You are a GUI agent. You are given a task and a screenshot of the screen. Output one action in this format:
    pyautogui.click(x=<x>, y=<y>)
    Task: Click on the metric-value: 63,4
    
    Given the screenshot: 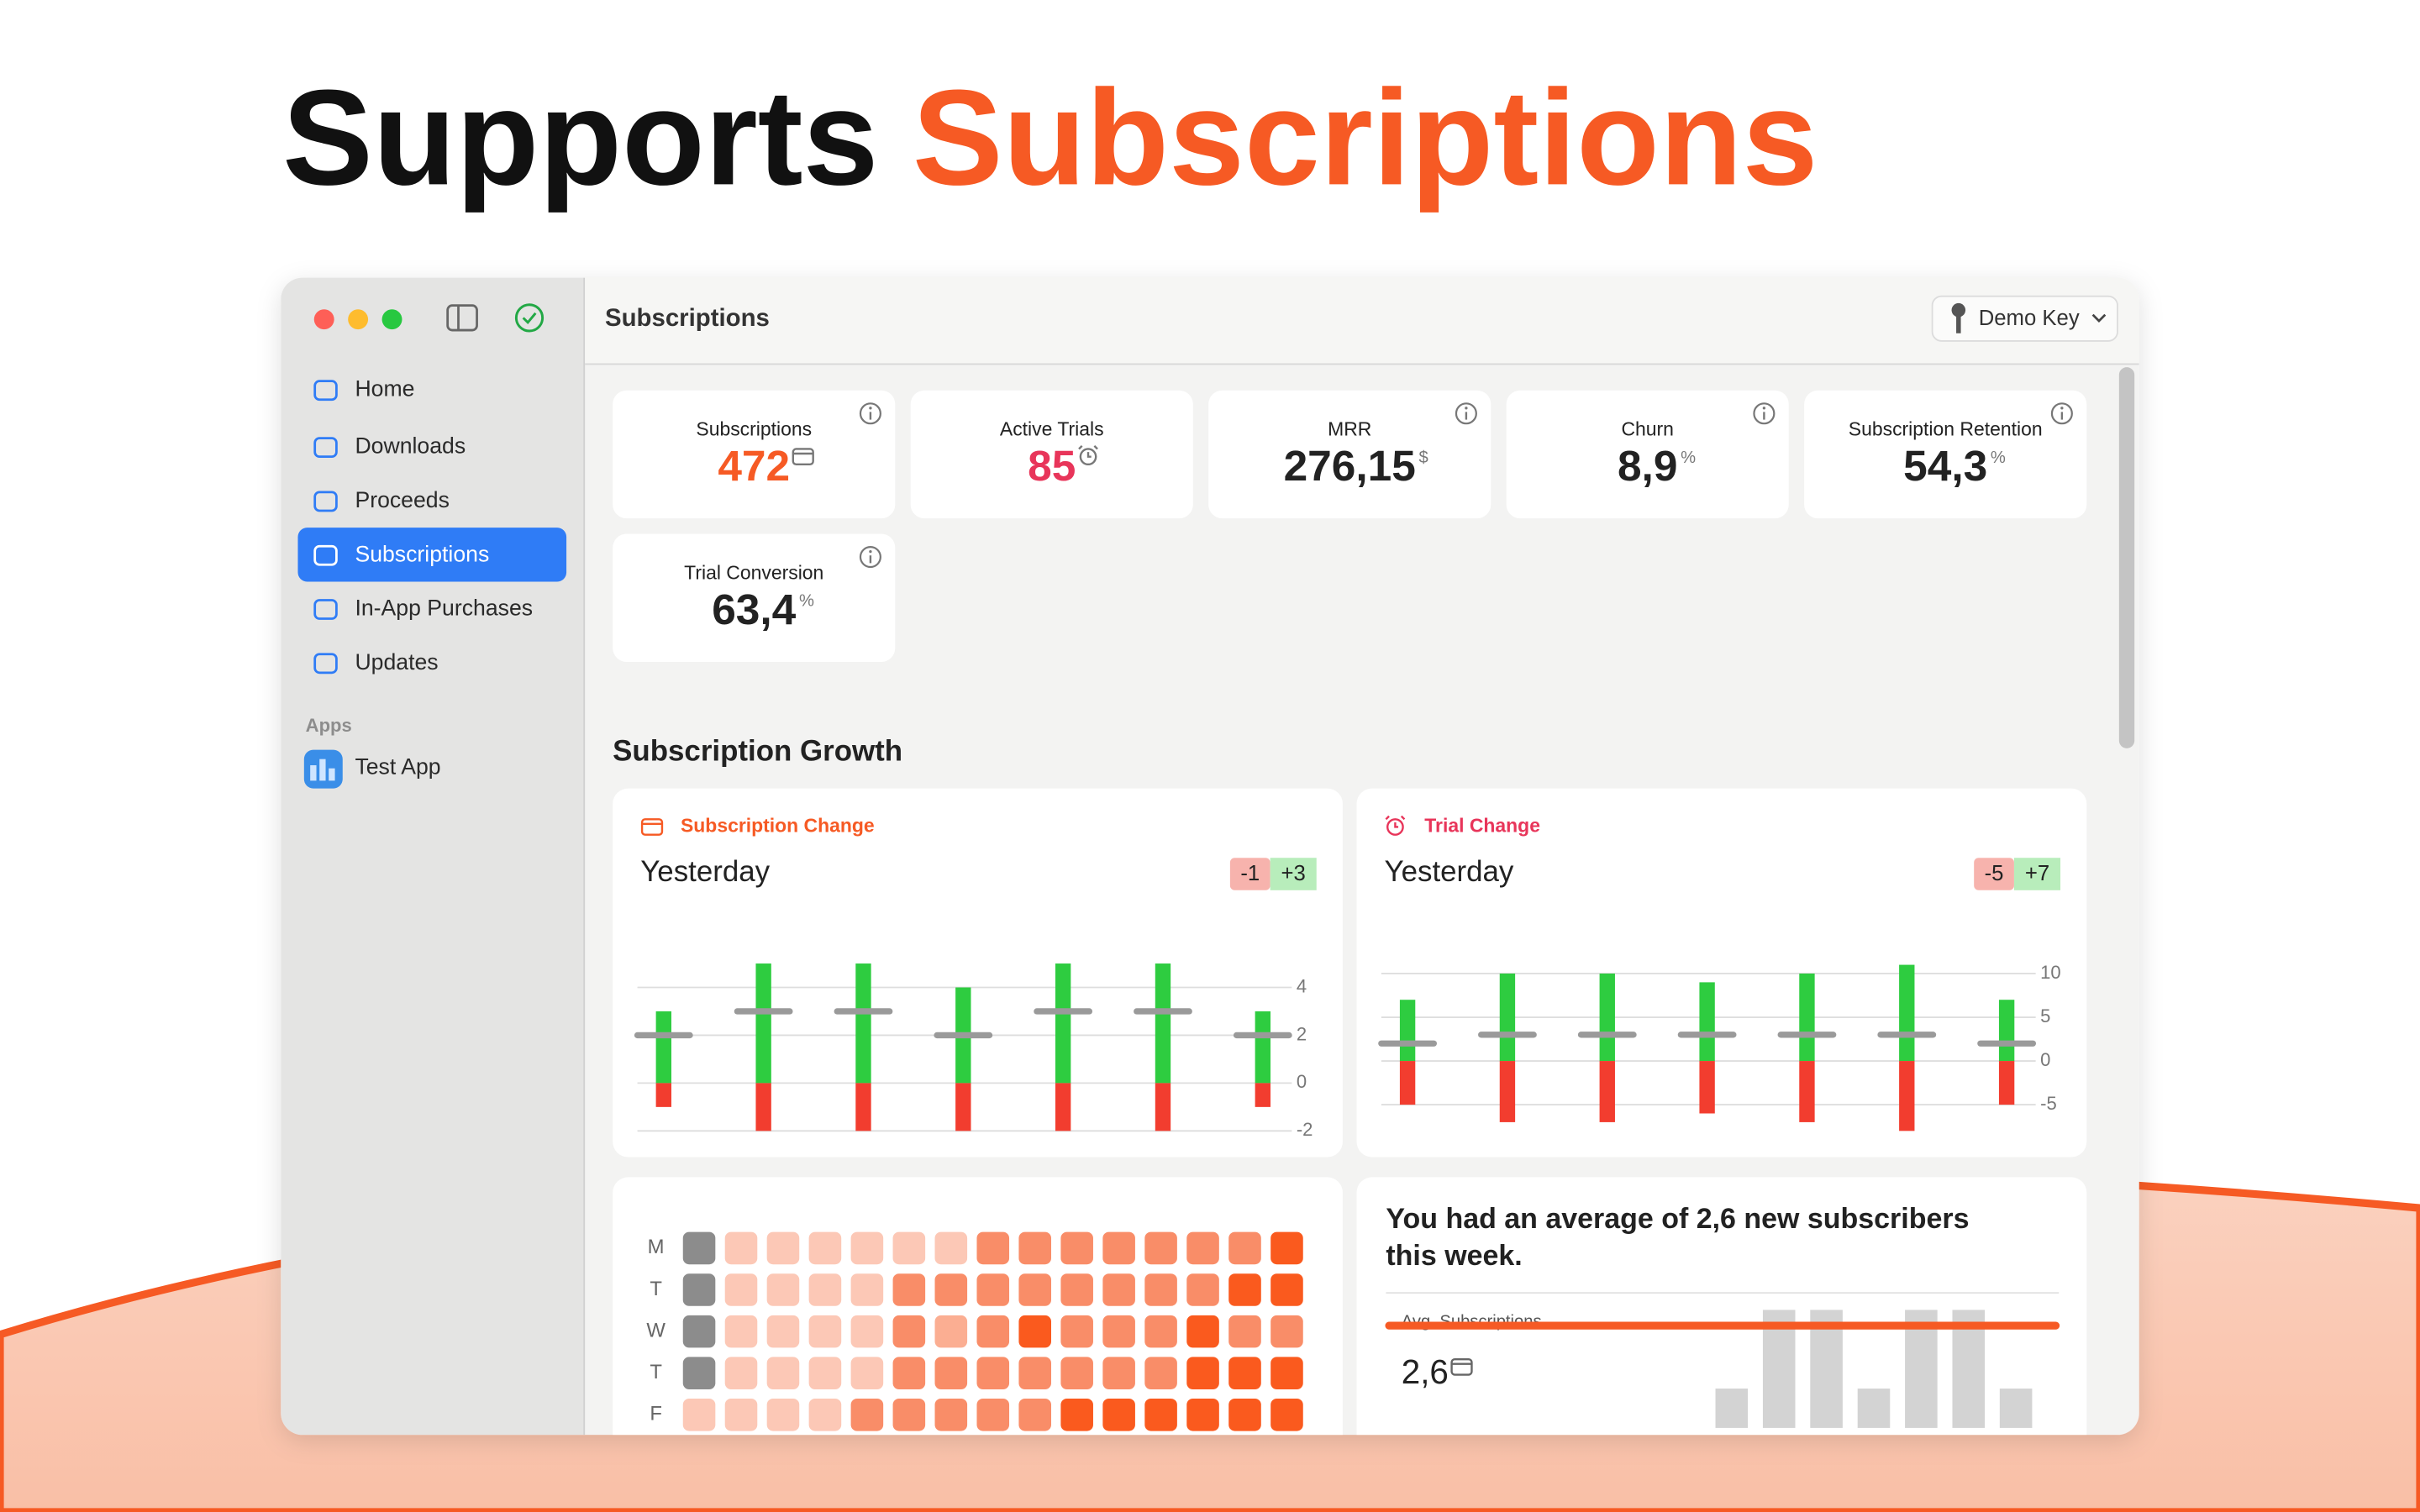 What is the action you would take?
    pyautogui.click(x=754, y=609)
    